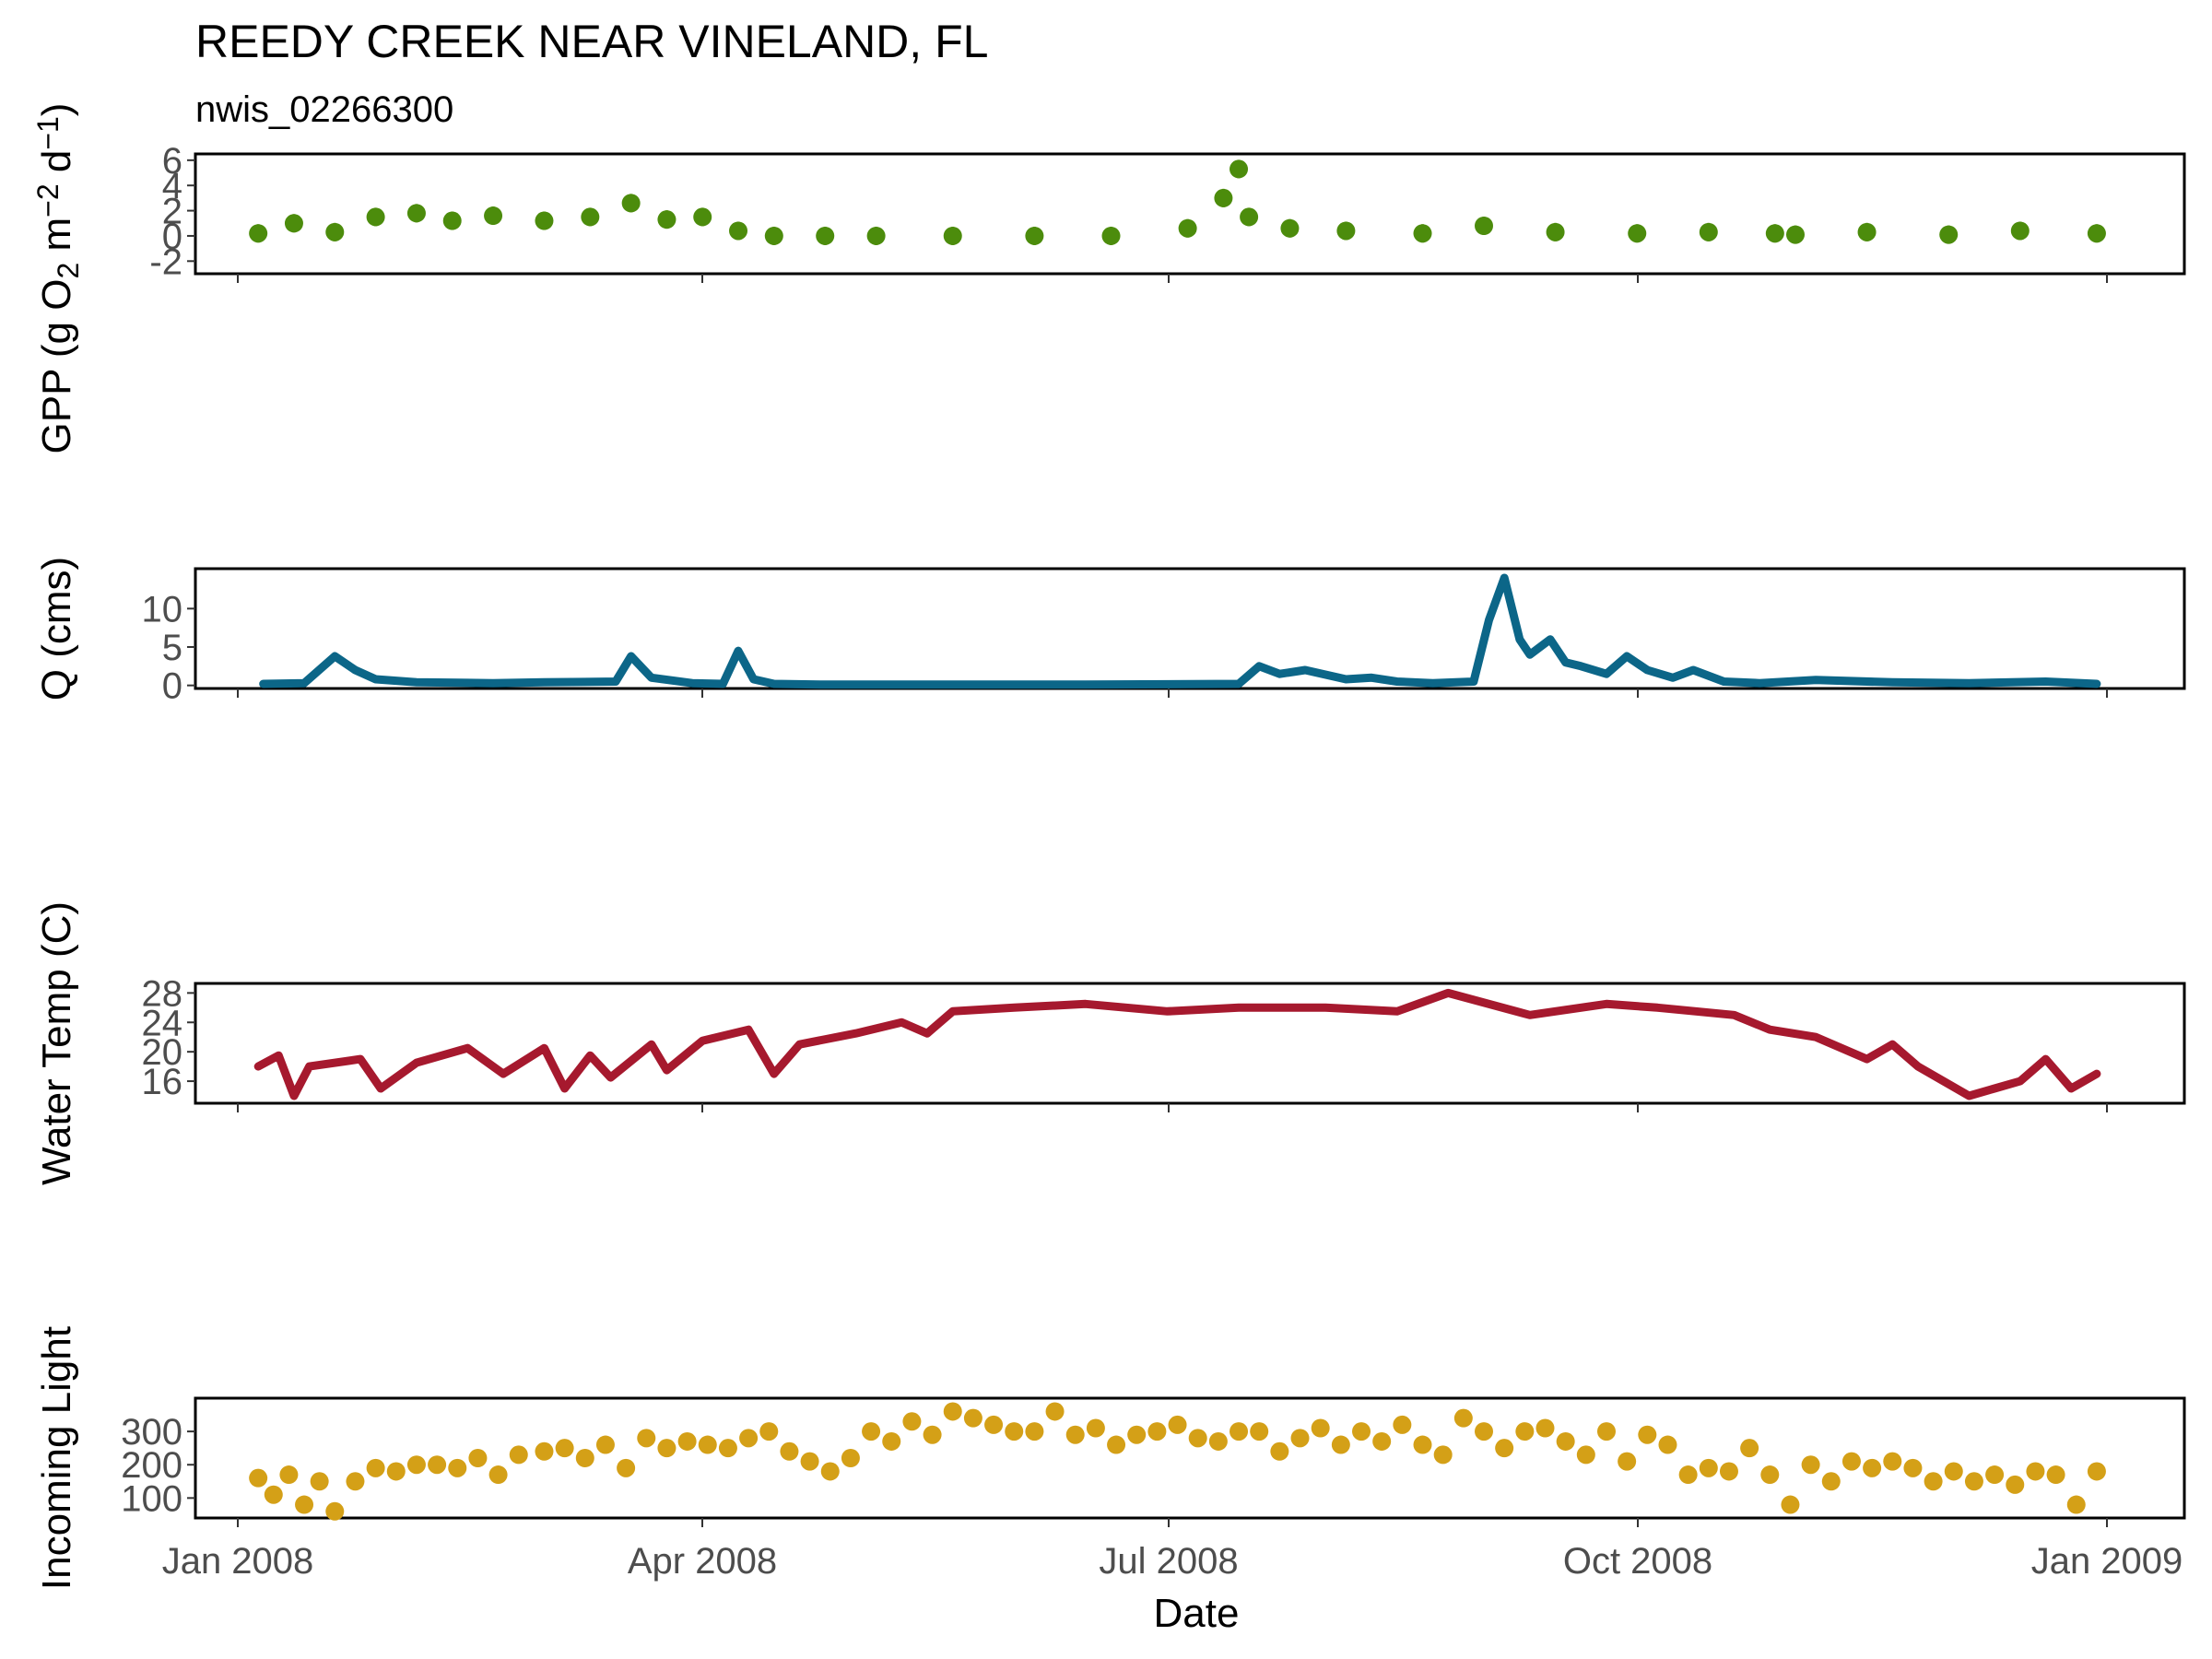 The width and height of the screenshot is (2212, 1659). What do you see at coordinates (151, 1432) in the screenshot?
I see `y-tick-label: 300` at bounding box center [151, 1432].